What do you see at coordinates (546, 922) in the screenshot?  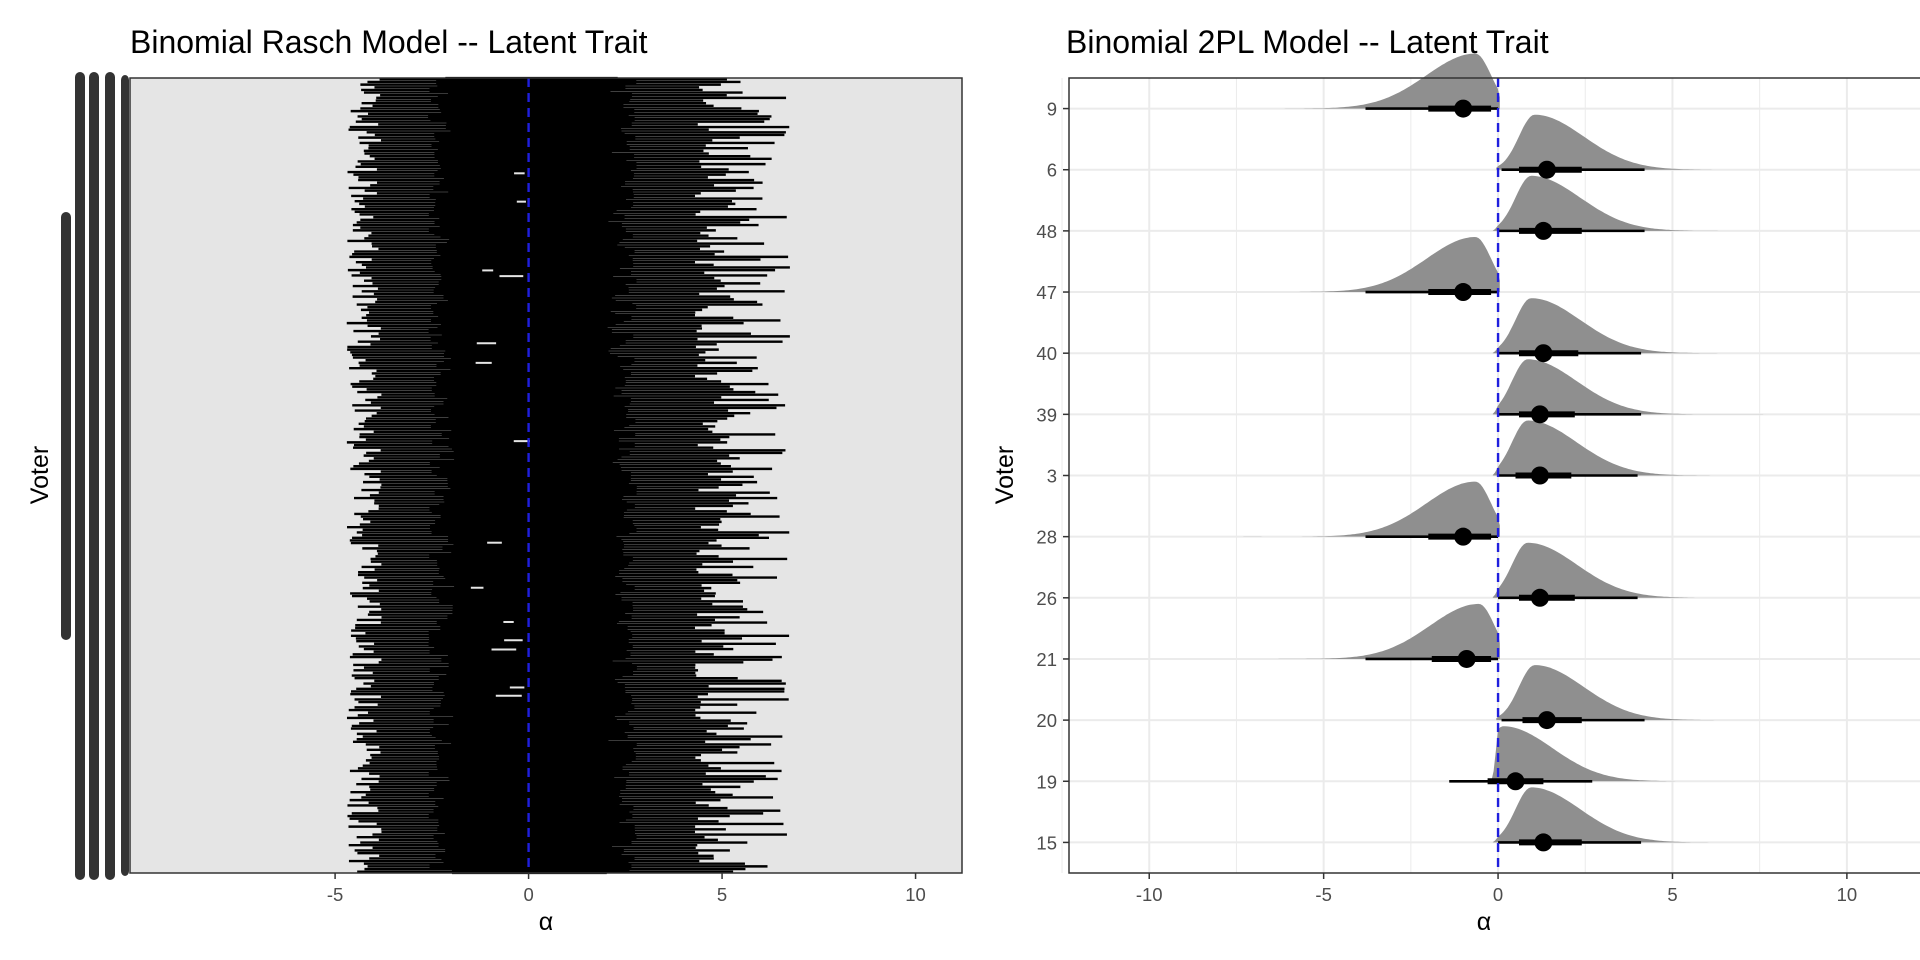 I see `rasch-x-axis-label: α` at bounding box center [546, 922].